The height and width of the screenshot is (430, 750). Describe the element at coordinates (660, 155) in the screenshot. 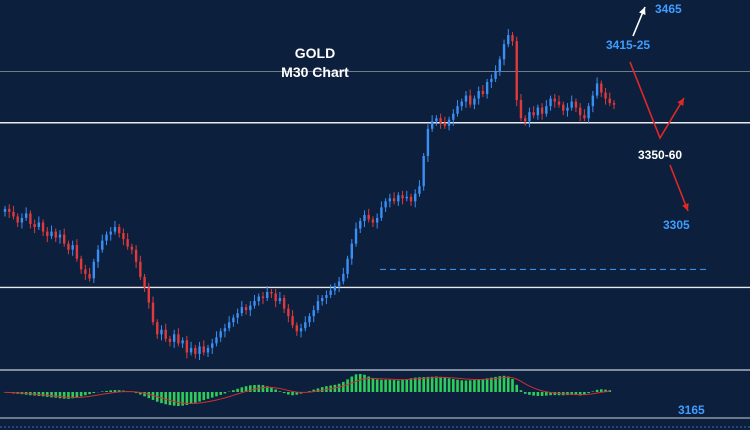

I see `label-3350-60: 3350-60` at that location.